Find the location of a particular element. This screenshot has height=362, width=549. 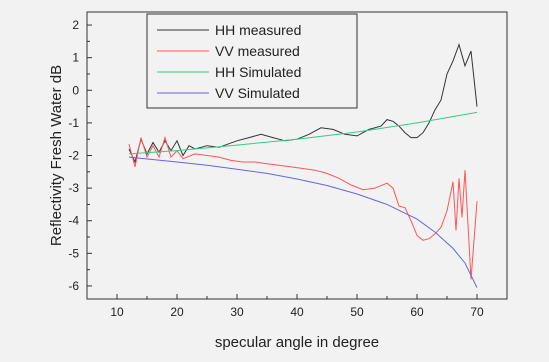

y-tick-label: -1 is located at coordinates (73, 123).